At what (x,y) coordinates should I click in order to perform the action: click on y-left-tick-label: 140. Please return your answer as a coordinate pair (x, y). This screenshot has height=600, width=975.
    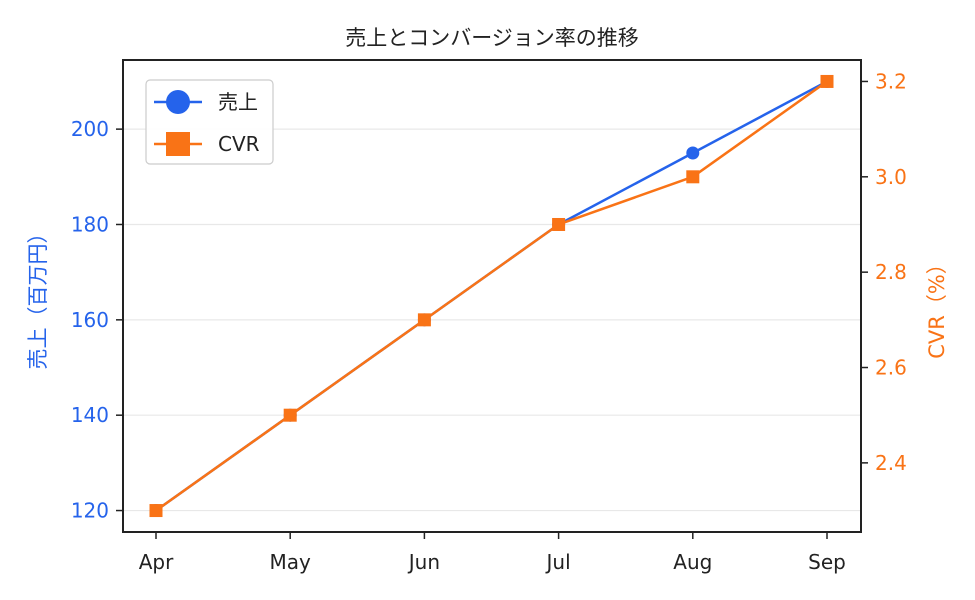
    Looking at the image, I should click on (90, 415).